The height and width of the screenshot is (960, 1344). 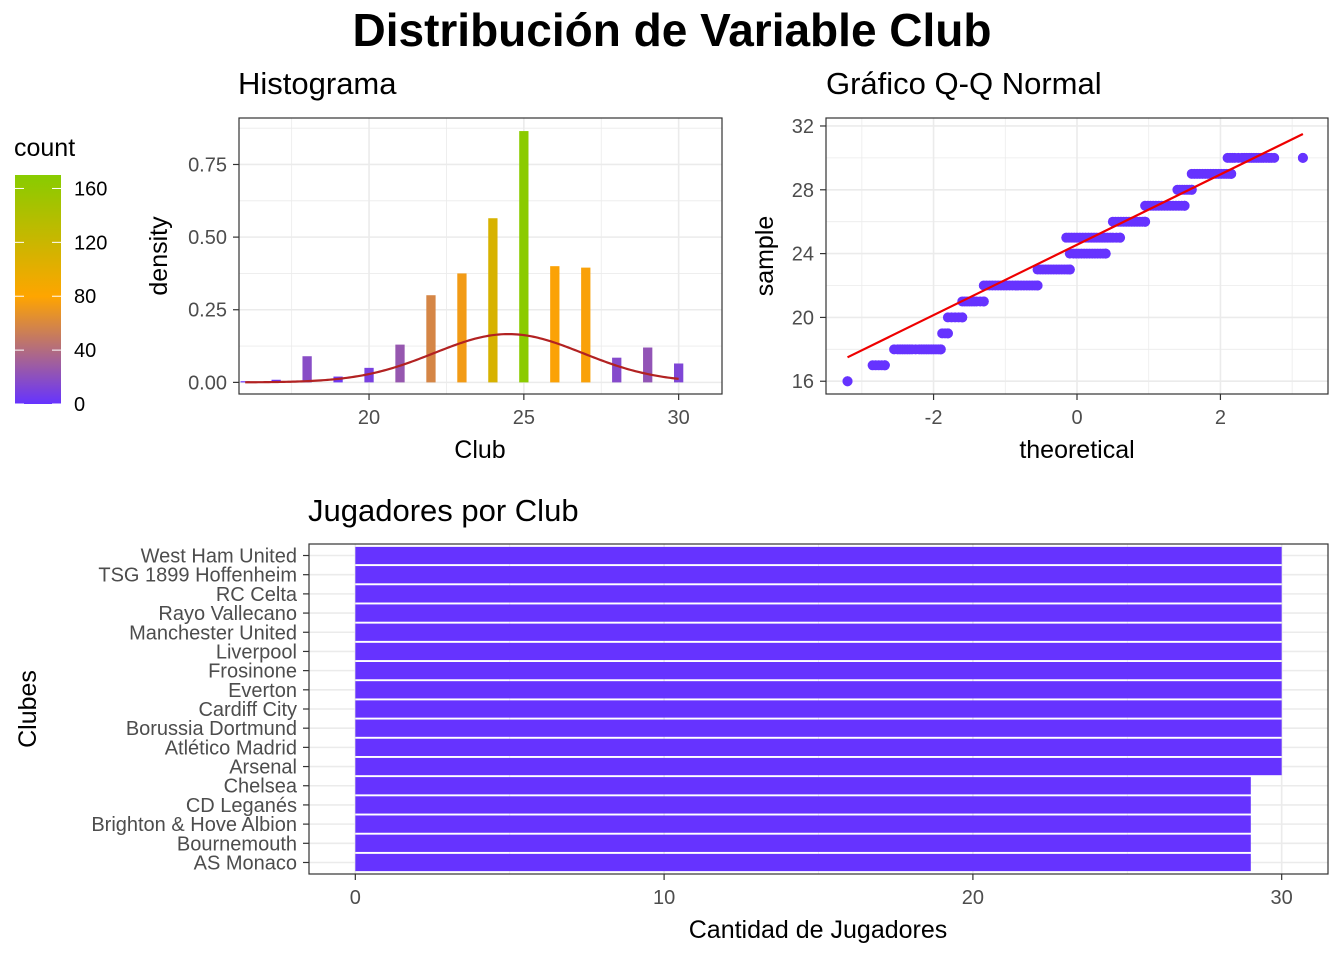 I want to click on bar-x-tick-label: 30, so click(x=1282, y=898).